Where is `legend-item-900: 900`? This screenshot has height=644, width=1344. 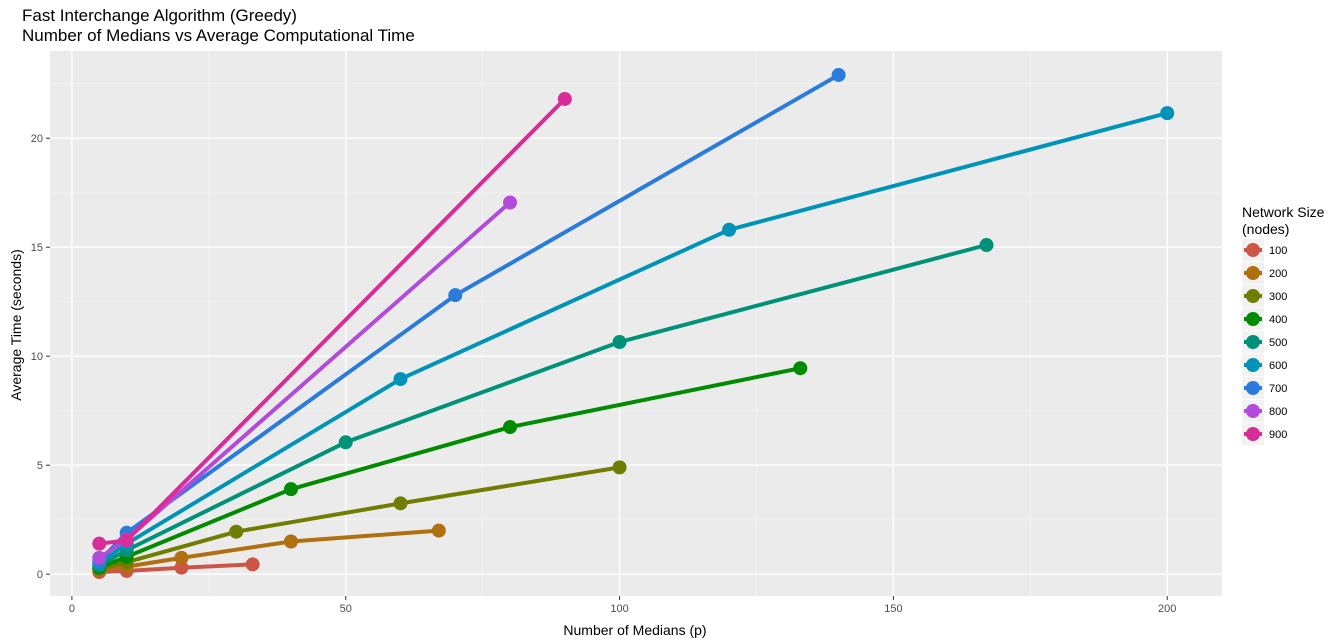
legend-item-900: 900 is located at coordinates (1264, 434).